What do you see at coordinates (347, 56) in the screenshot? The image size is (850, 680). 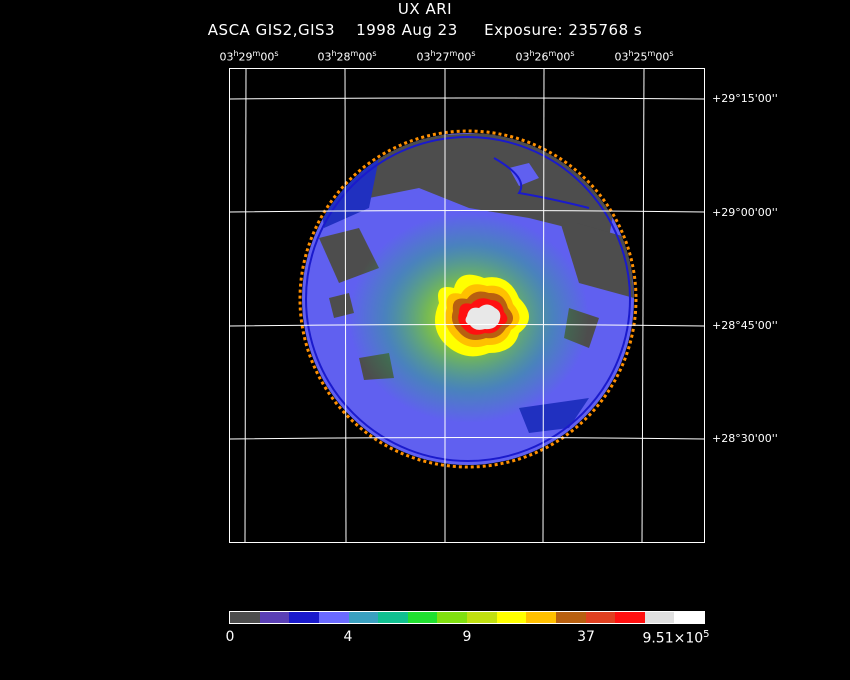 I see `ra-tick-label: 03h28m00s` at bounding box center [347, 56].